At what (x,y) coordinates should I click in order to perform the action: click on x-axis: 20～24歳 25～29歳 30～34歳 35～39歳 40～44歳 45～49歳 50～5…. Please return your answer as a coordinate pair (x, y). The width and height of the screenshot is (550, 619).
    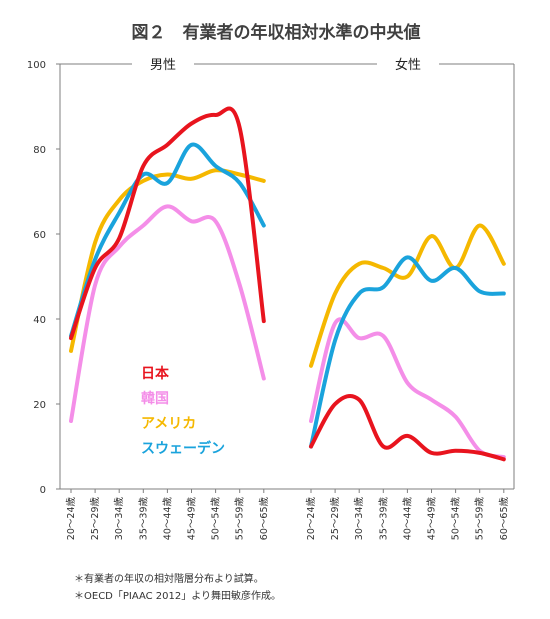
    Looking at the image, I should click on (287, 514).